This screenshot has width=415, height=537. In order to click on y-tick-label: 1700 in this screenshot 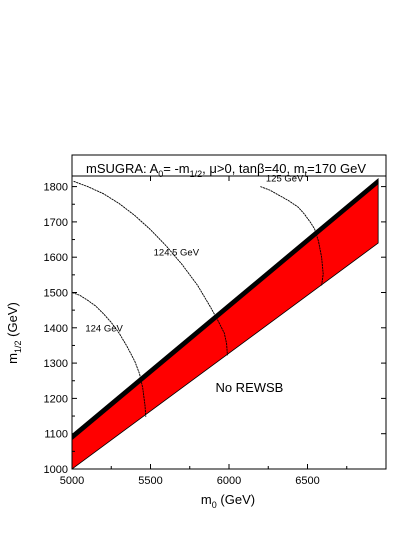, I will do `click(56, 223)`.